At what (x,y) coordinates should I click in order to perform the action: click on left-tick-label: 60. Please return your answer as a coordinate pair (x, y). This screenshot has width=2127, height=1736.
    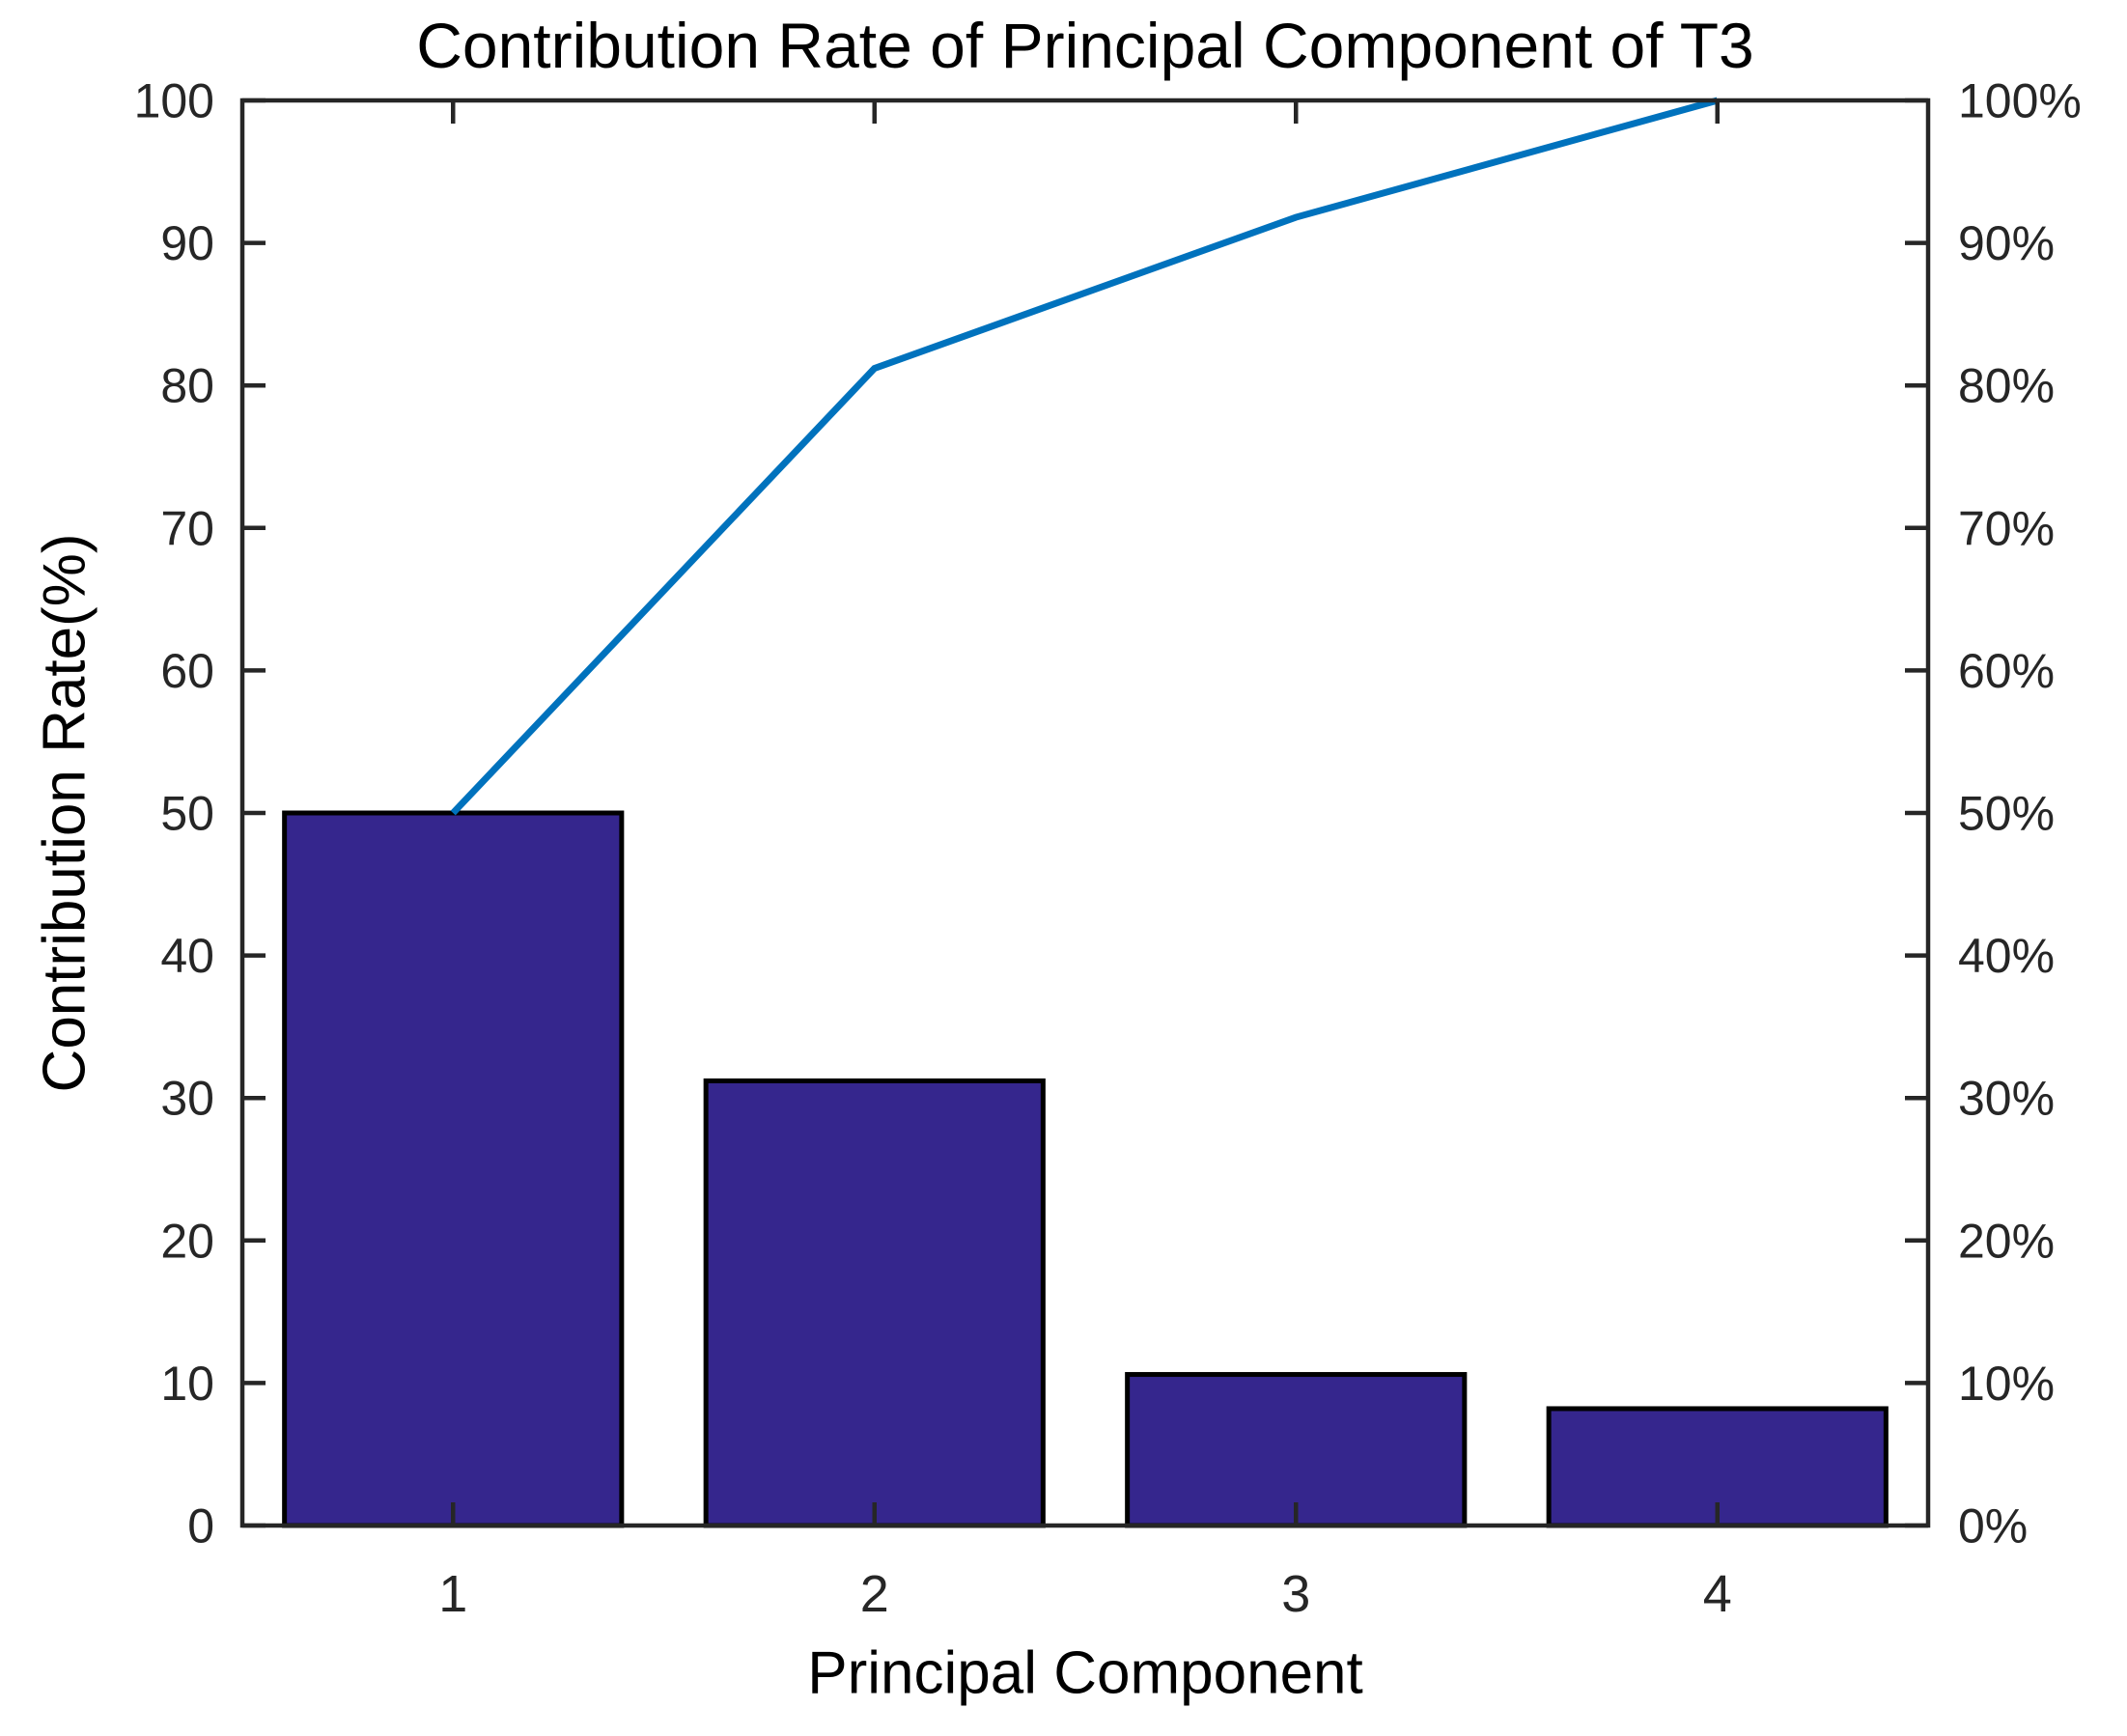
    Looking at the image, I should click on (187, 671).